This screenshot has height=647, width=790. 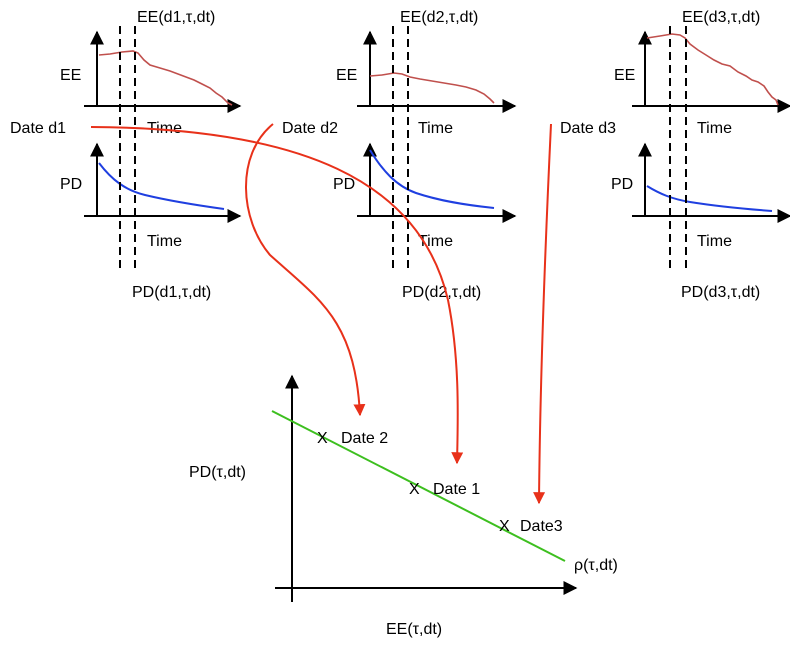 I want to click on date-label: Date d2, so click(x=310, y=128).